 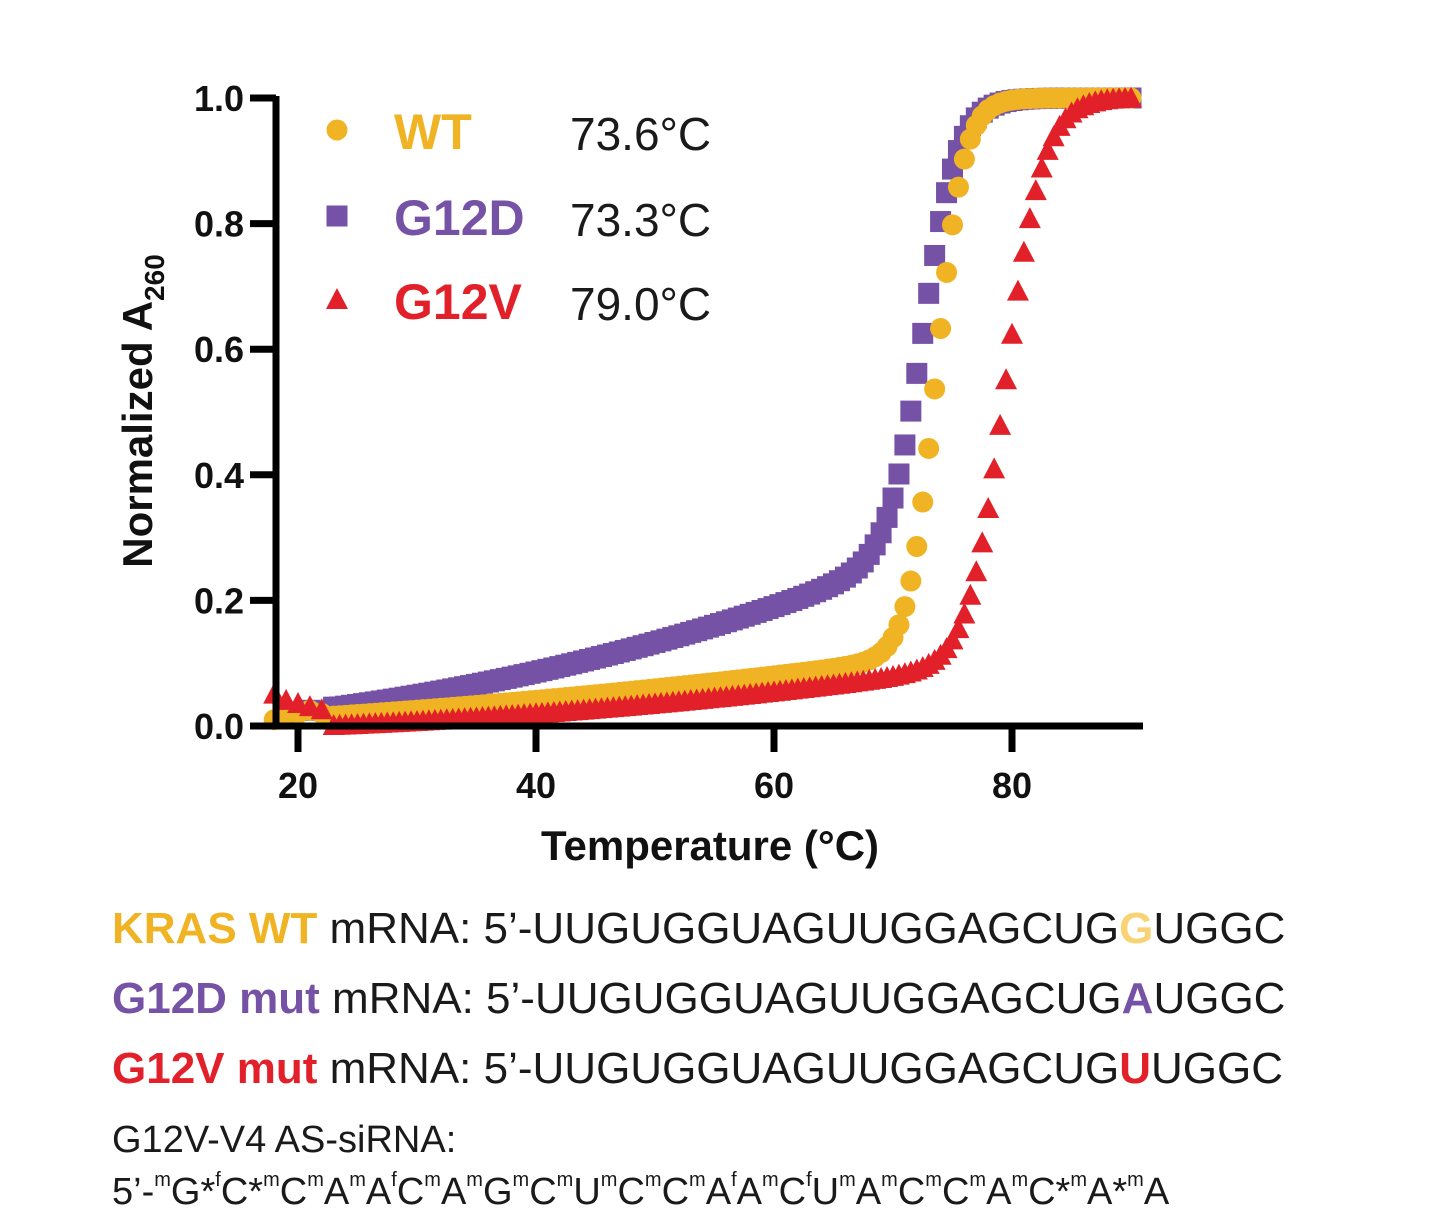 I want to click on legend-name: G12V, so click(x=458, y=302).